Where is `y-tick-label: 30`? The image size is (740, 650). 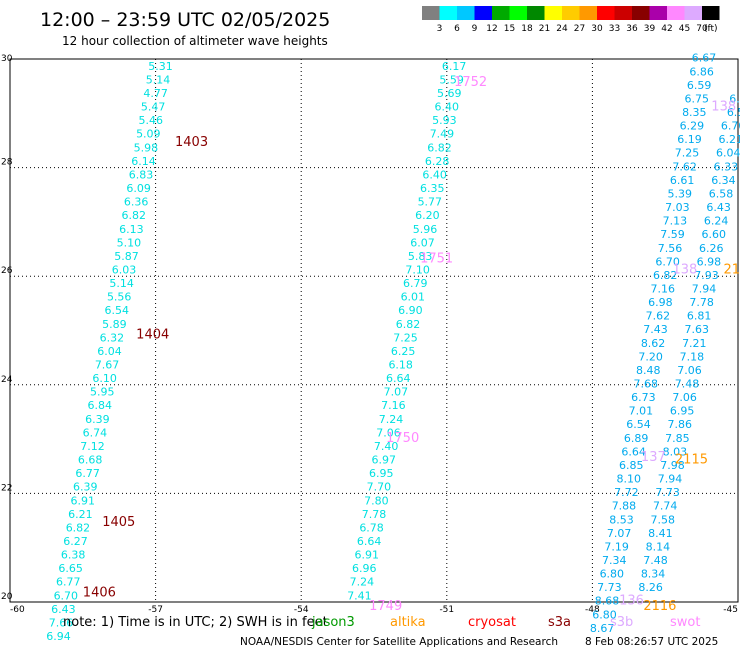
y-tick-label: 30 is located at coordinates (7, 59).